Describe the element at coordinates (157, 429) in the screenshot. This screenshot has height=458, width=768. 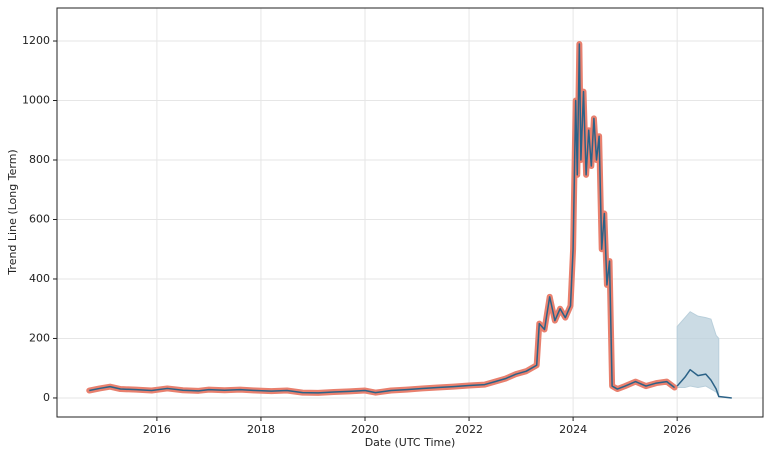
I see `x-tick-label: 2016` at that location.